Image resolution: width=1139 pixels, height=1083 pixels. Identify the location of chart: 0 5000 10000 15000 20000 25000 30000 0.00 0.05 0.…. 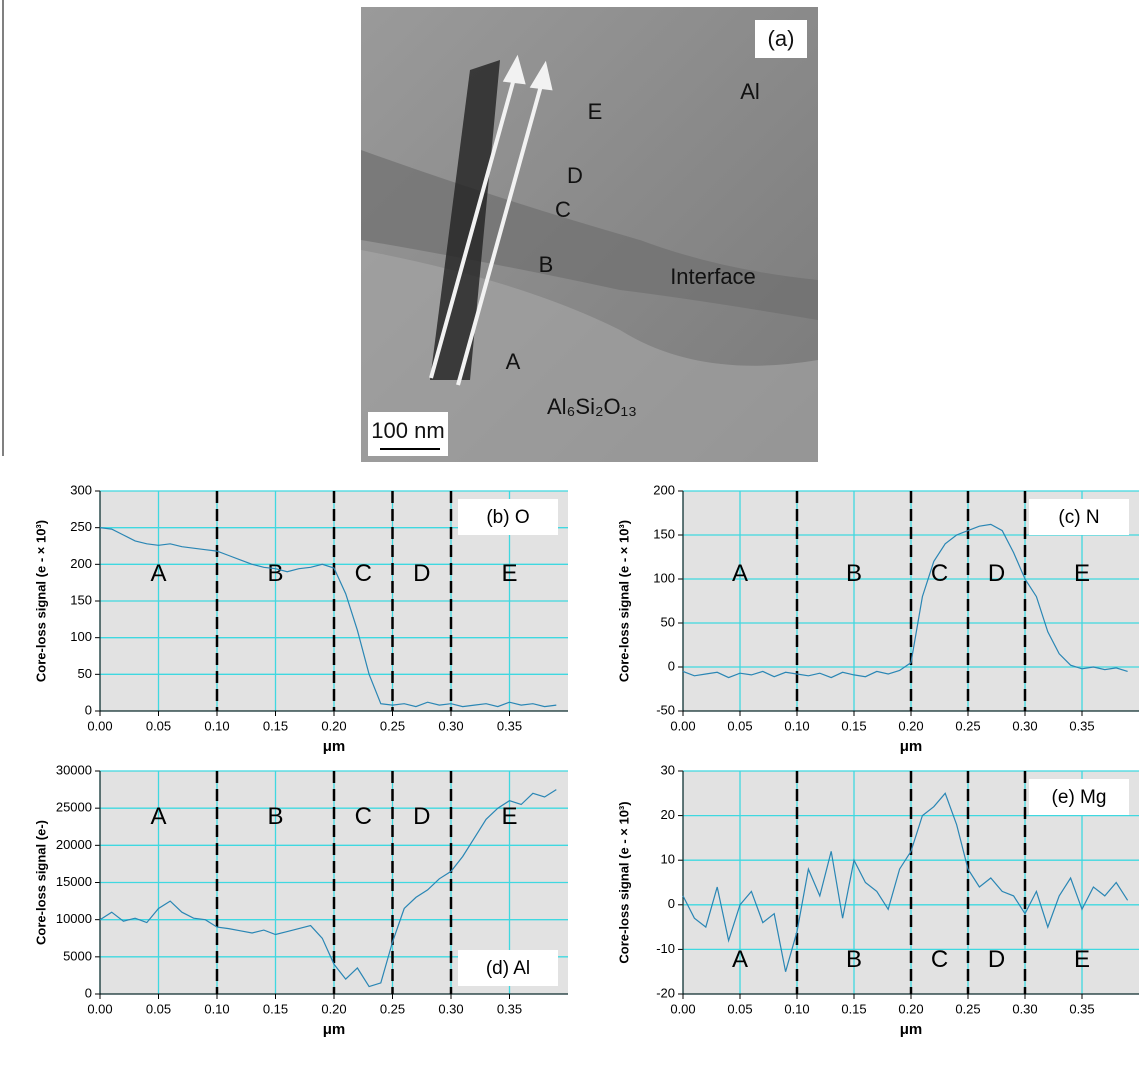
(300, 900).